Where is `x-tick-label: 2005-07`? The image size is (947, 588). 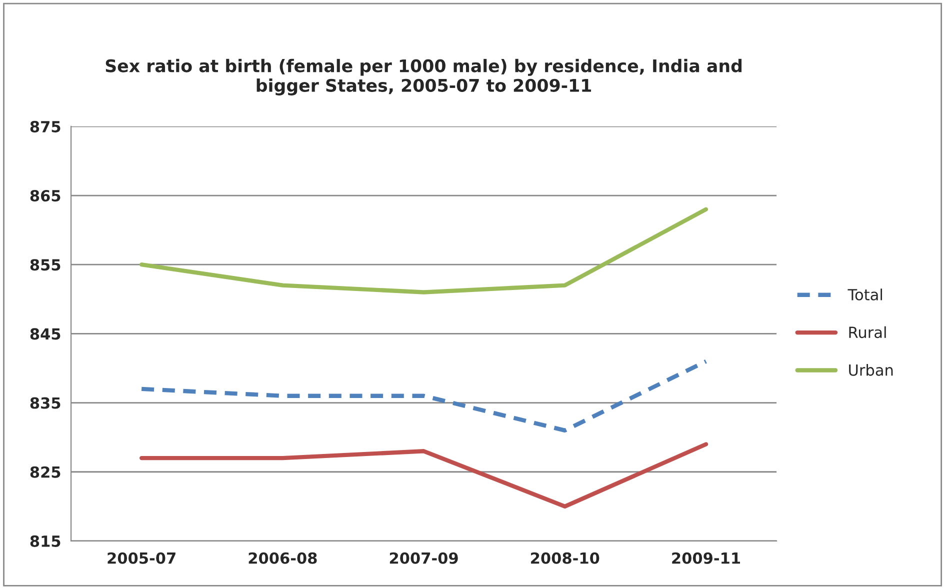 x-tick-label: 2005-07 is located at coordinates (142, 558).